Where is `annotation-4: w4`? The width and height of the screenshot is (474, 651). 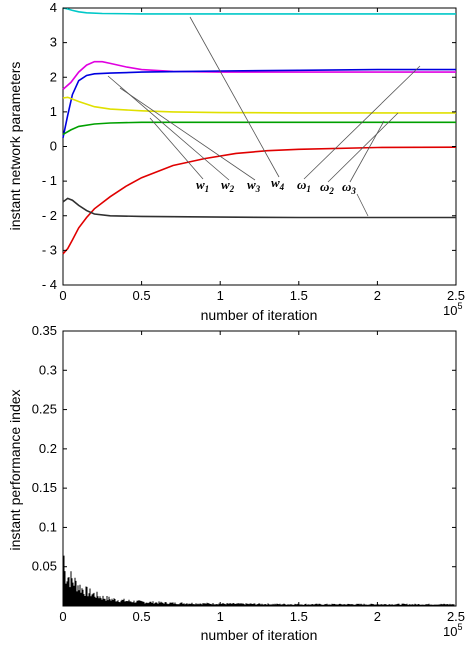
annotation-4: w4 is located at coordinates (278, 183).